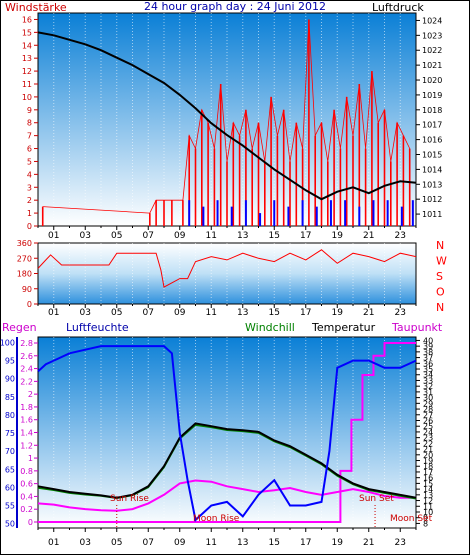  I want to click on temp-tick-label-35: 35, so click(428, 369).